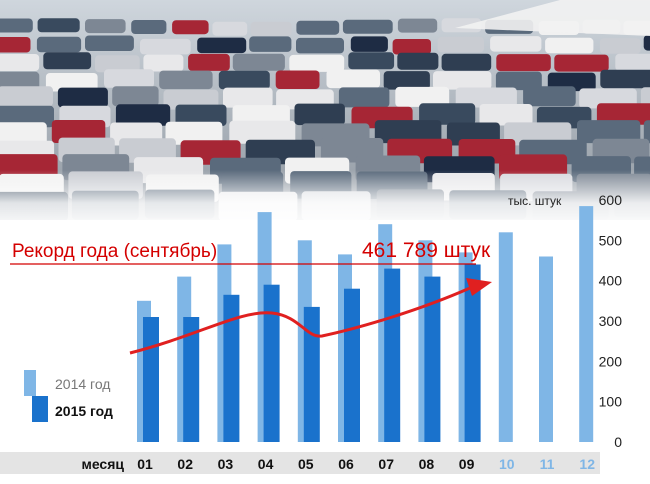  What do you see at coordinates (467, 464) in the screenshot?
I see `x-tick-label: 09` at bounding box center [467, 464].